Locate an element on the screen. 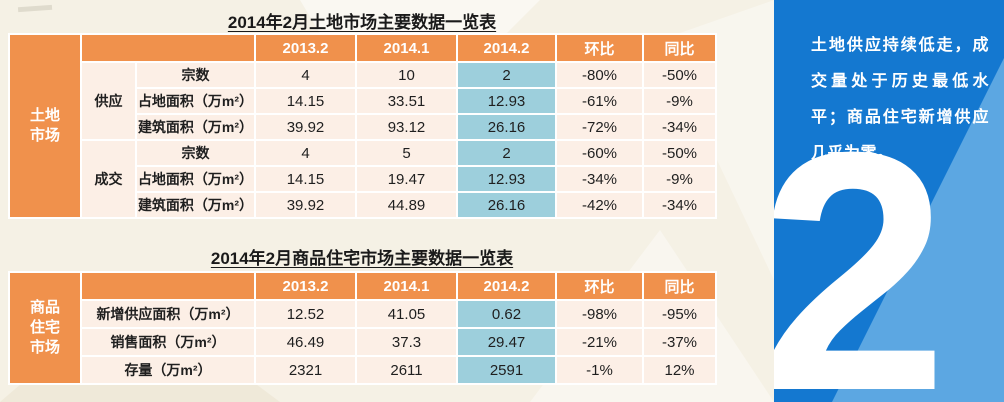  table-row: 新增供应面积（万m²） 12.52 41.05 0.62 -98% -95% is located at coordinates (362, 314).